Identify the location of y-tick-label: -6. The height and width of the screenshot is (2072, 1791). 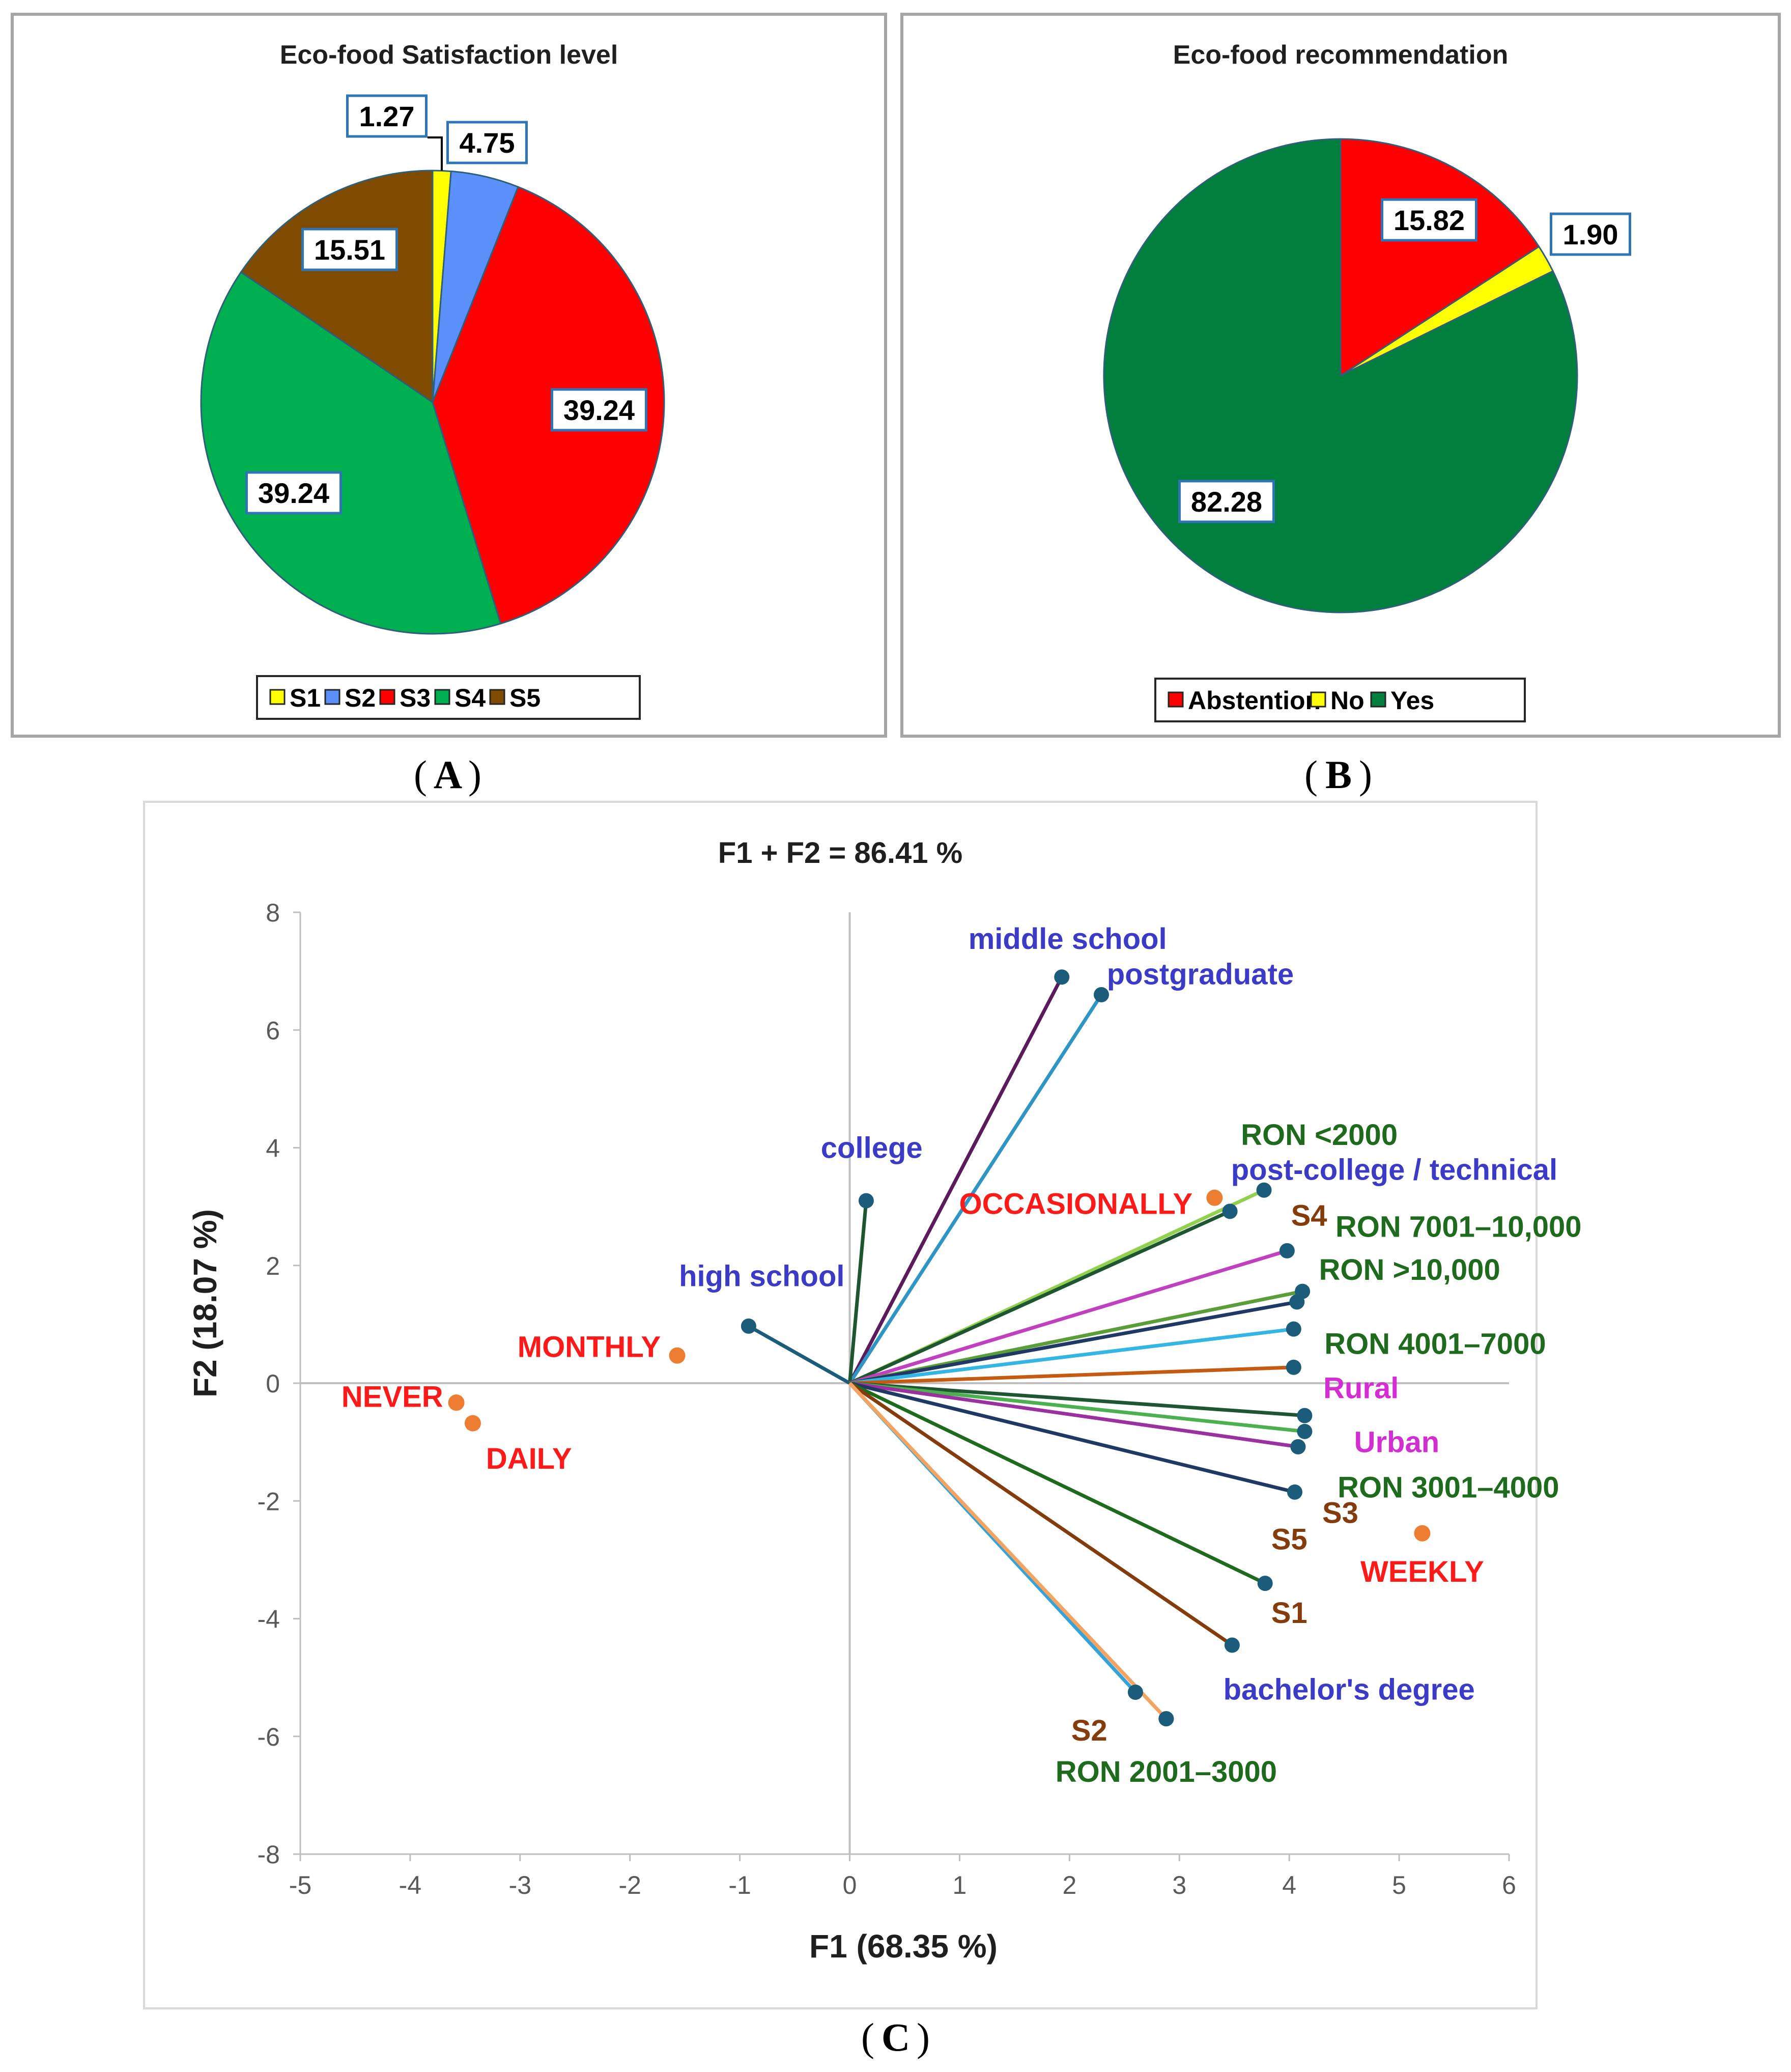
(269, 1737).